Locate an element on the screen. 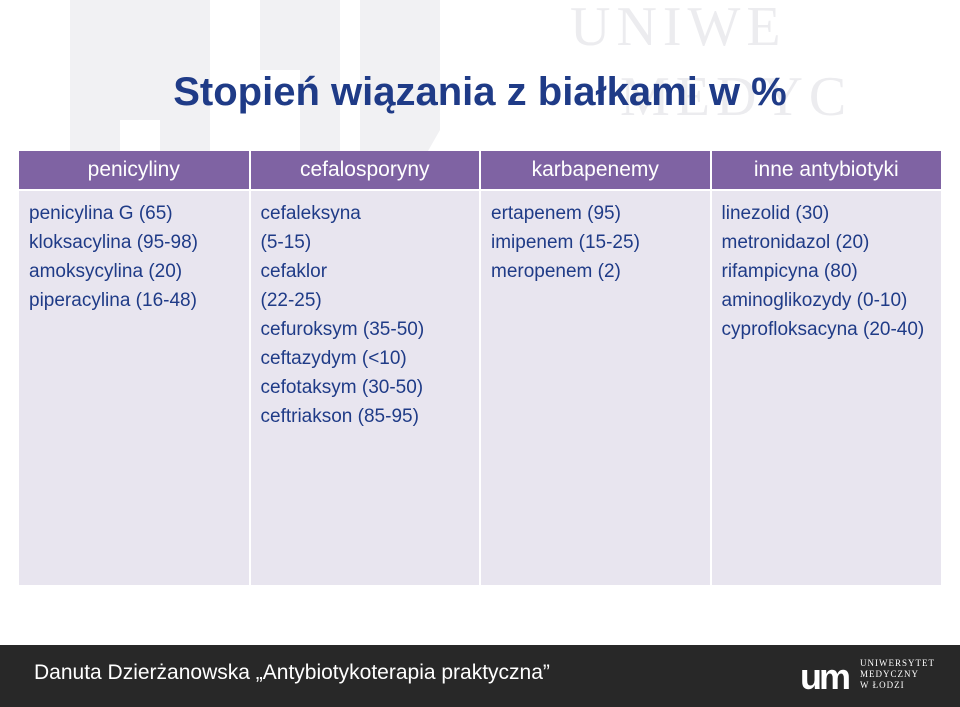 The height and width of the screenshot is (707, 960). list-item: ceftriakson (85-95) is located at coordinates (339, 416).